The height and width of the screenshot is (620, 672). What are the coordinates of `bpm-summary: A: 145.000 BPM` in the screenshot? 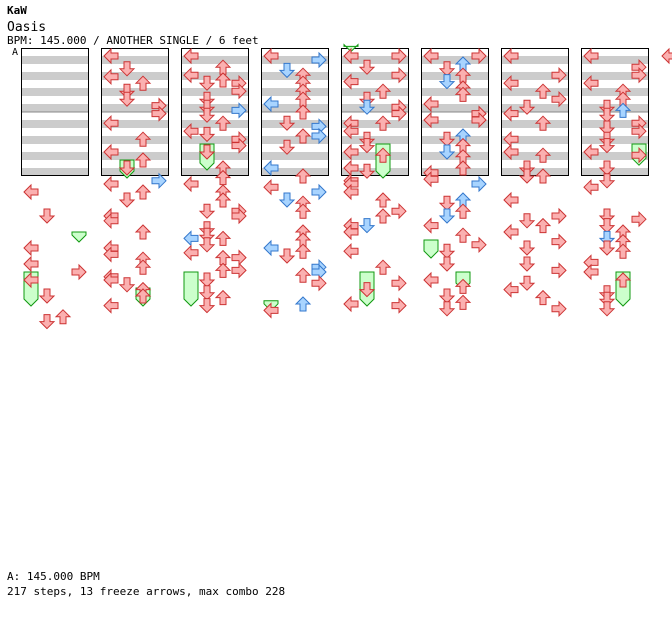 It's located at (53, 576).